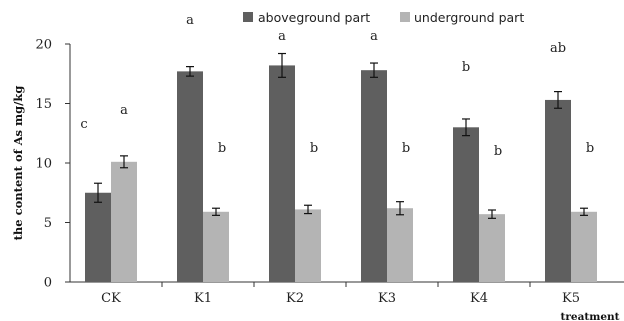 The width and height of the screenshot is (624, 321). Describe the element at coordinates (590, 316) in the screenshot. I see `x-axis-label: treatment` at that location.